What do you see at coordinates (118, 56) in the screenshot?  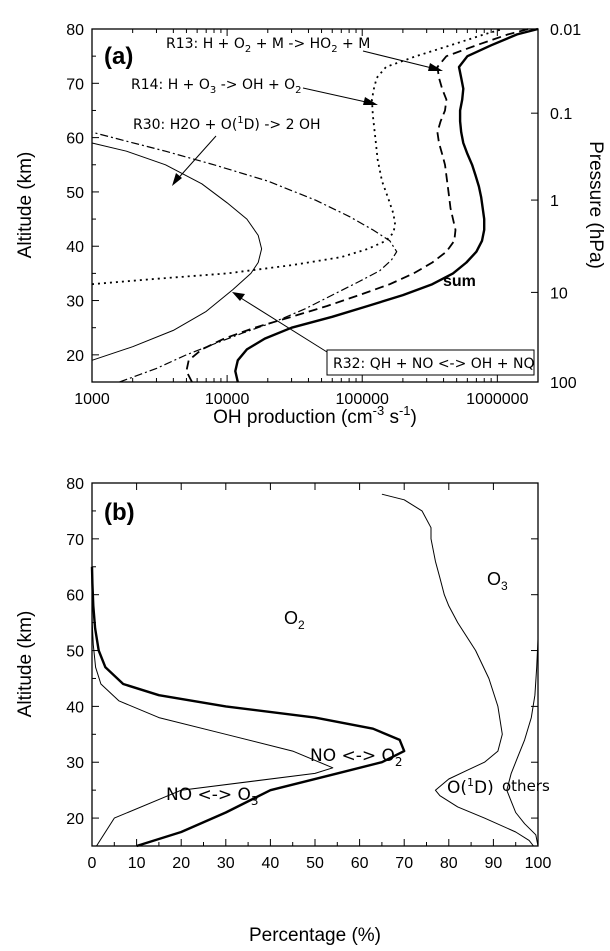 I see `panel-a-label: (a)` at bounding box center [118, 56].